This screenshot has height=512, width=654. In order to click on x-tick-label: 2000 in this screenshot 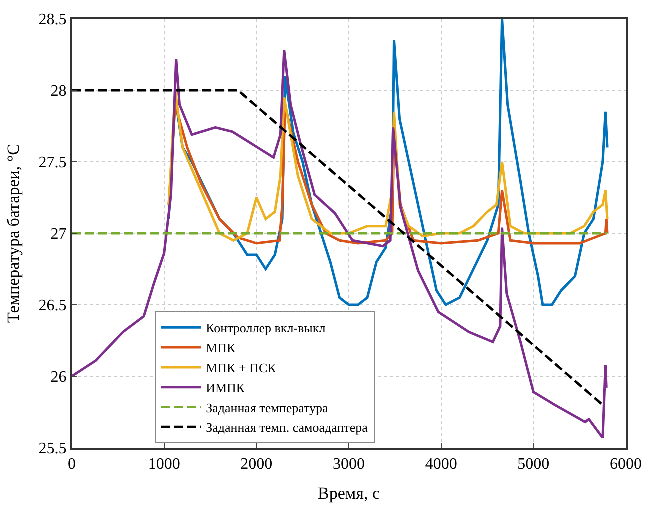, I will do `click(256, 465)`.